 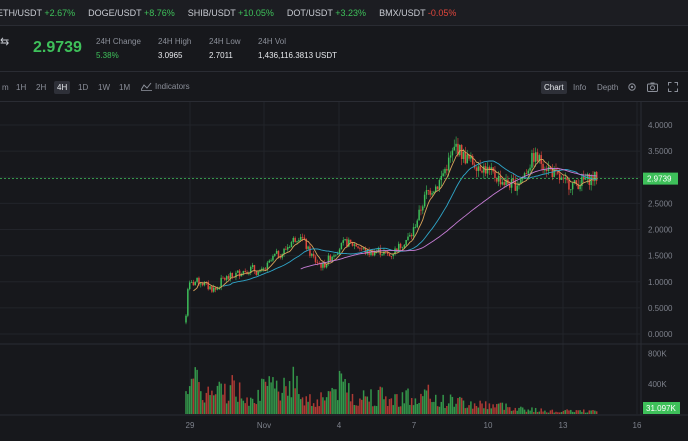 What do you see at coordinates (225, 41) in the screenshot?
I see `stat-label: 24H Low` at bounding box center [225, 41].